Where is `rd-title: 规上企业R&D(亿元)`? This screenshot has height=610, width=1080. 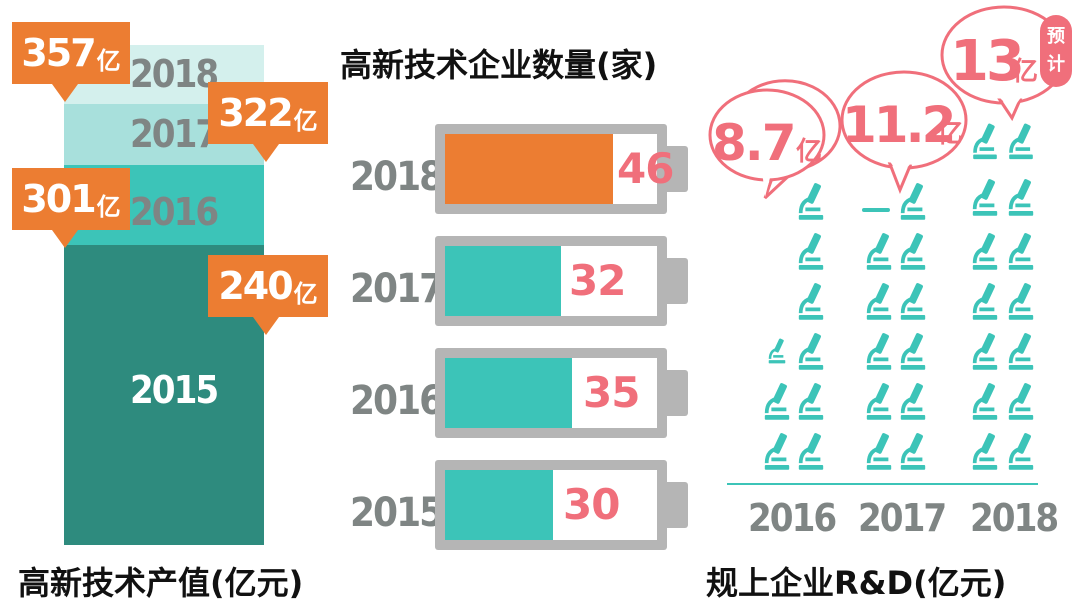 rd-title: 规上企业R&D(亿元) is located at coordinates (856, 583).